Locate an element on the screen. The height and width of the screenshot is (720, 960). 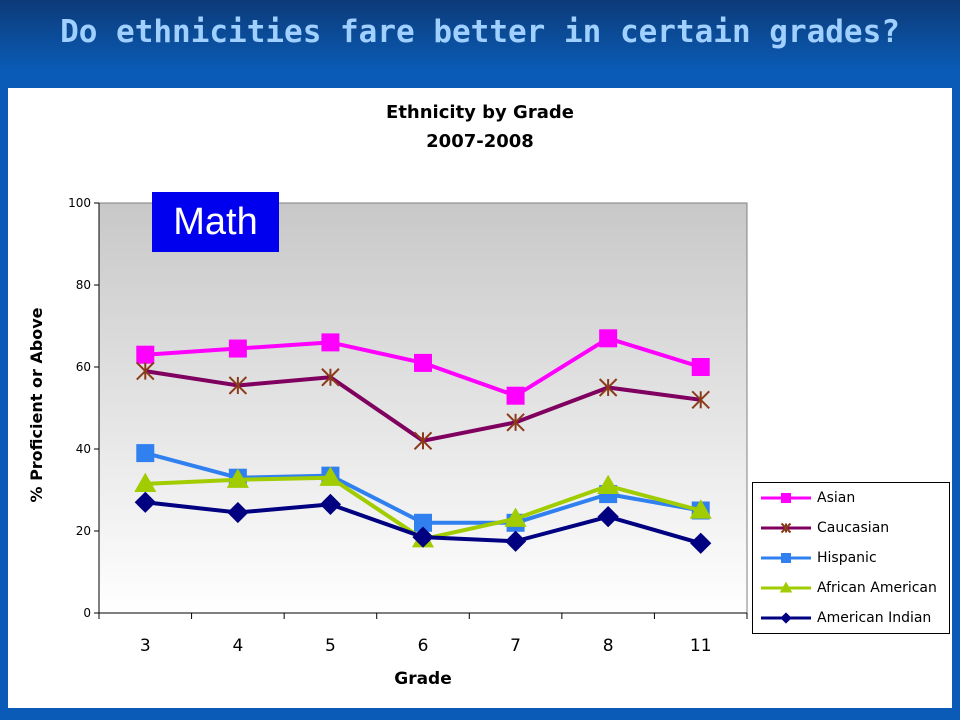
legend-label: Caucasian is located at coordinates (853, 528).